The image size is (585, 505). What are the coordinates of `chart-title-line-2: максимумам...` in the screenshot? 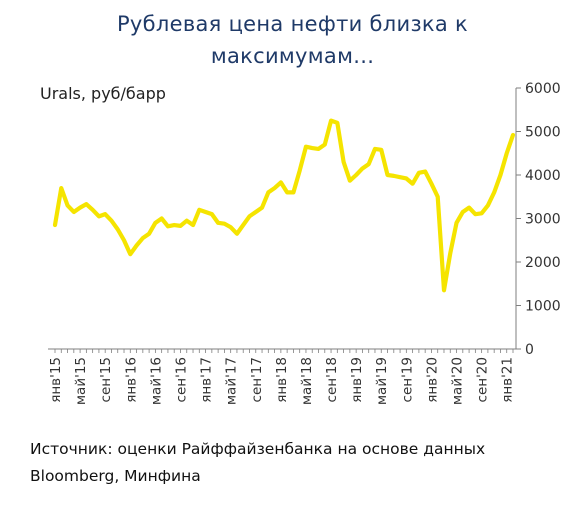 It's located at (292, 56).